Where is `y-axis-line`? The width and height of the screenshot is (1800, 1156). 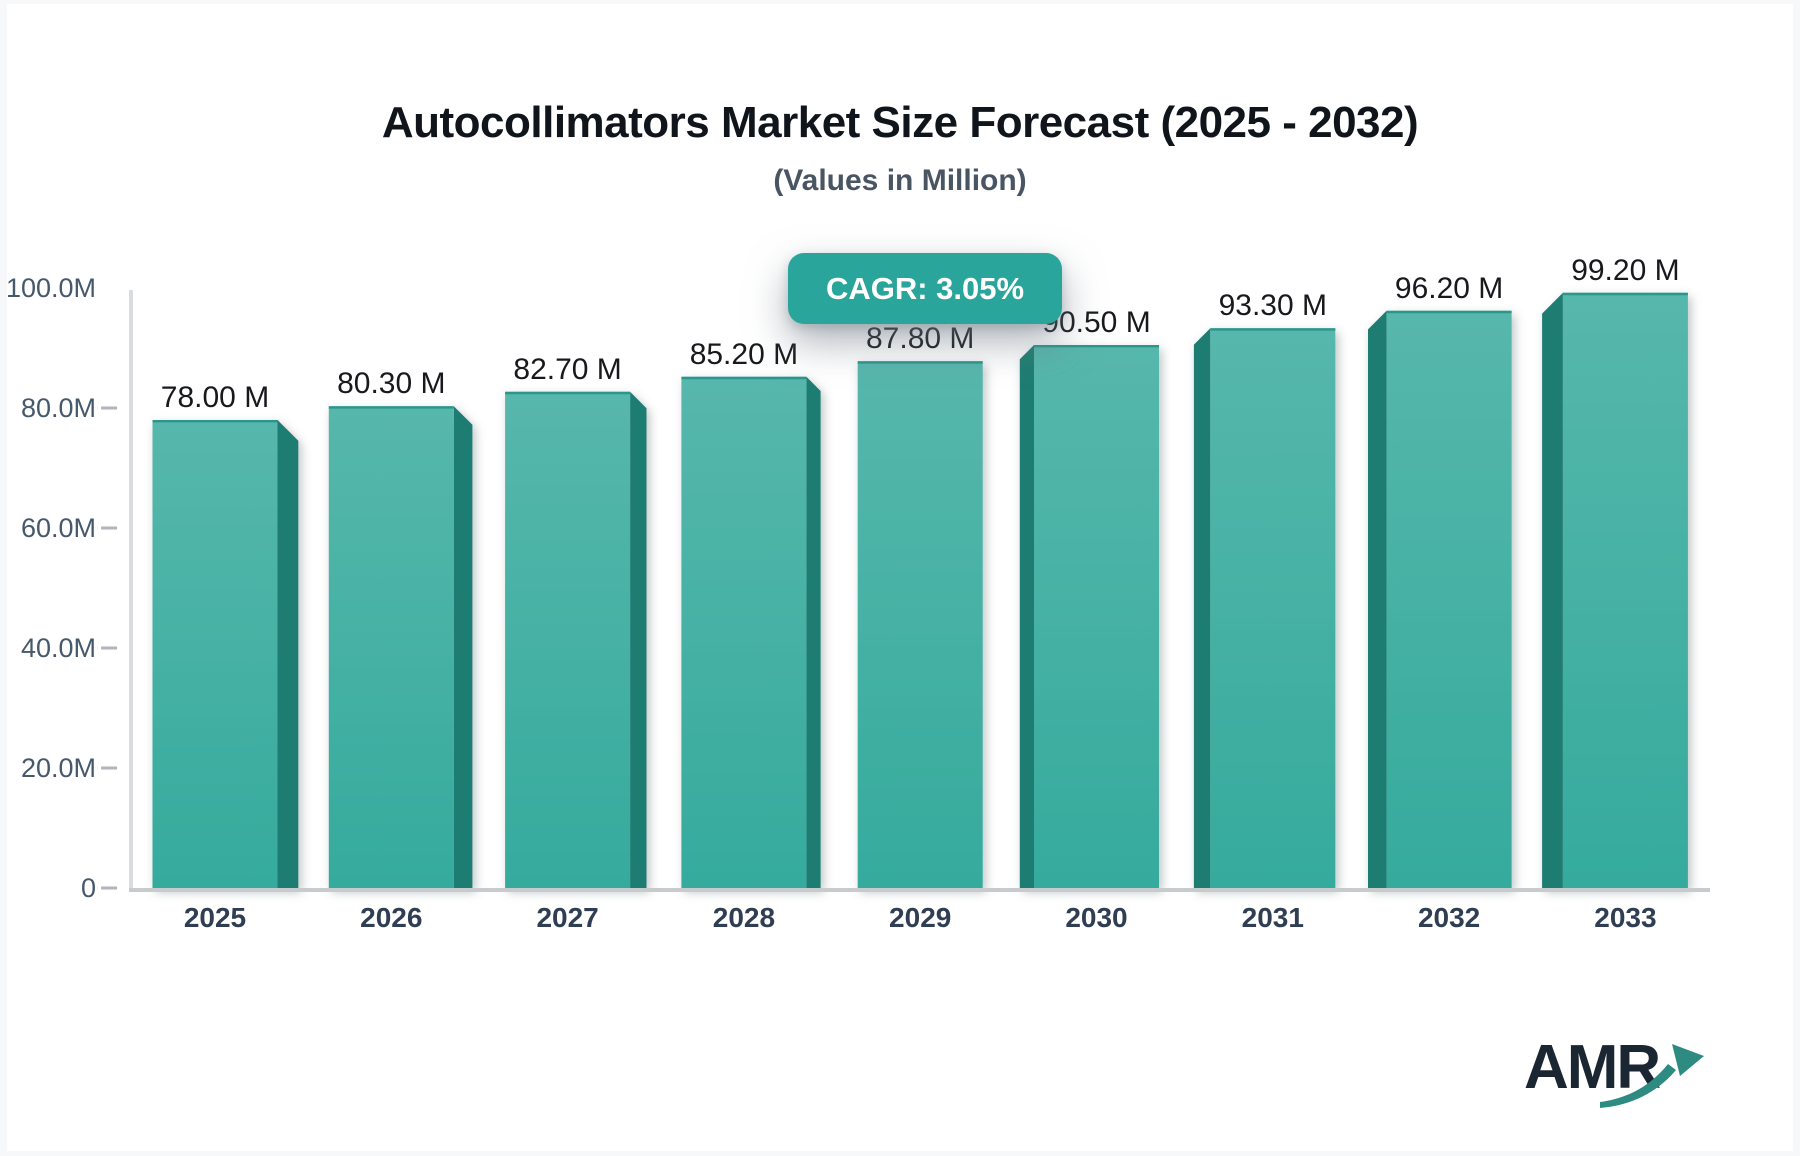 y-axis-line is located at coordinates (131, 589).